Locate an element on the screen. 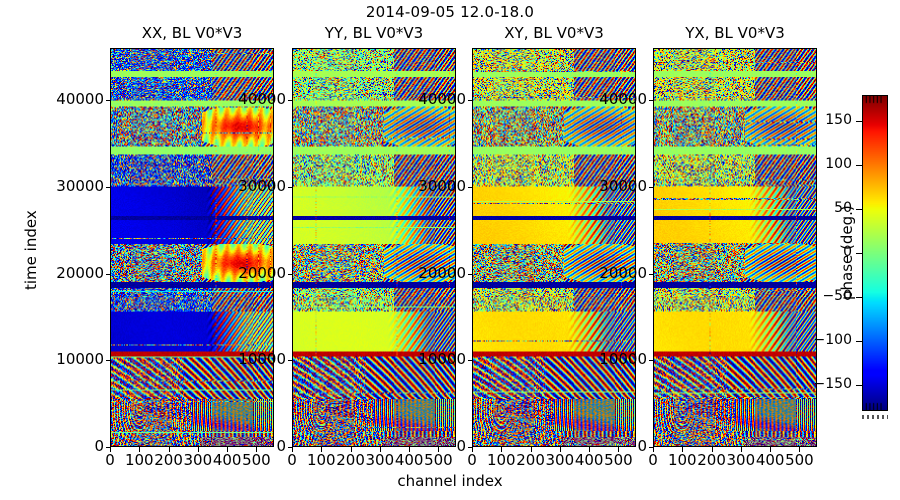  y-tick-label-YX-2: 20000 is located at coordinates (623, 272).